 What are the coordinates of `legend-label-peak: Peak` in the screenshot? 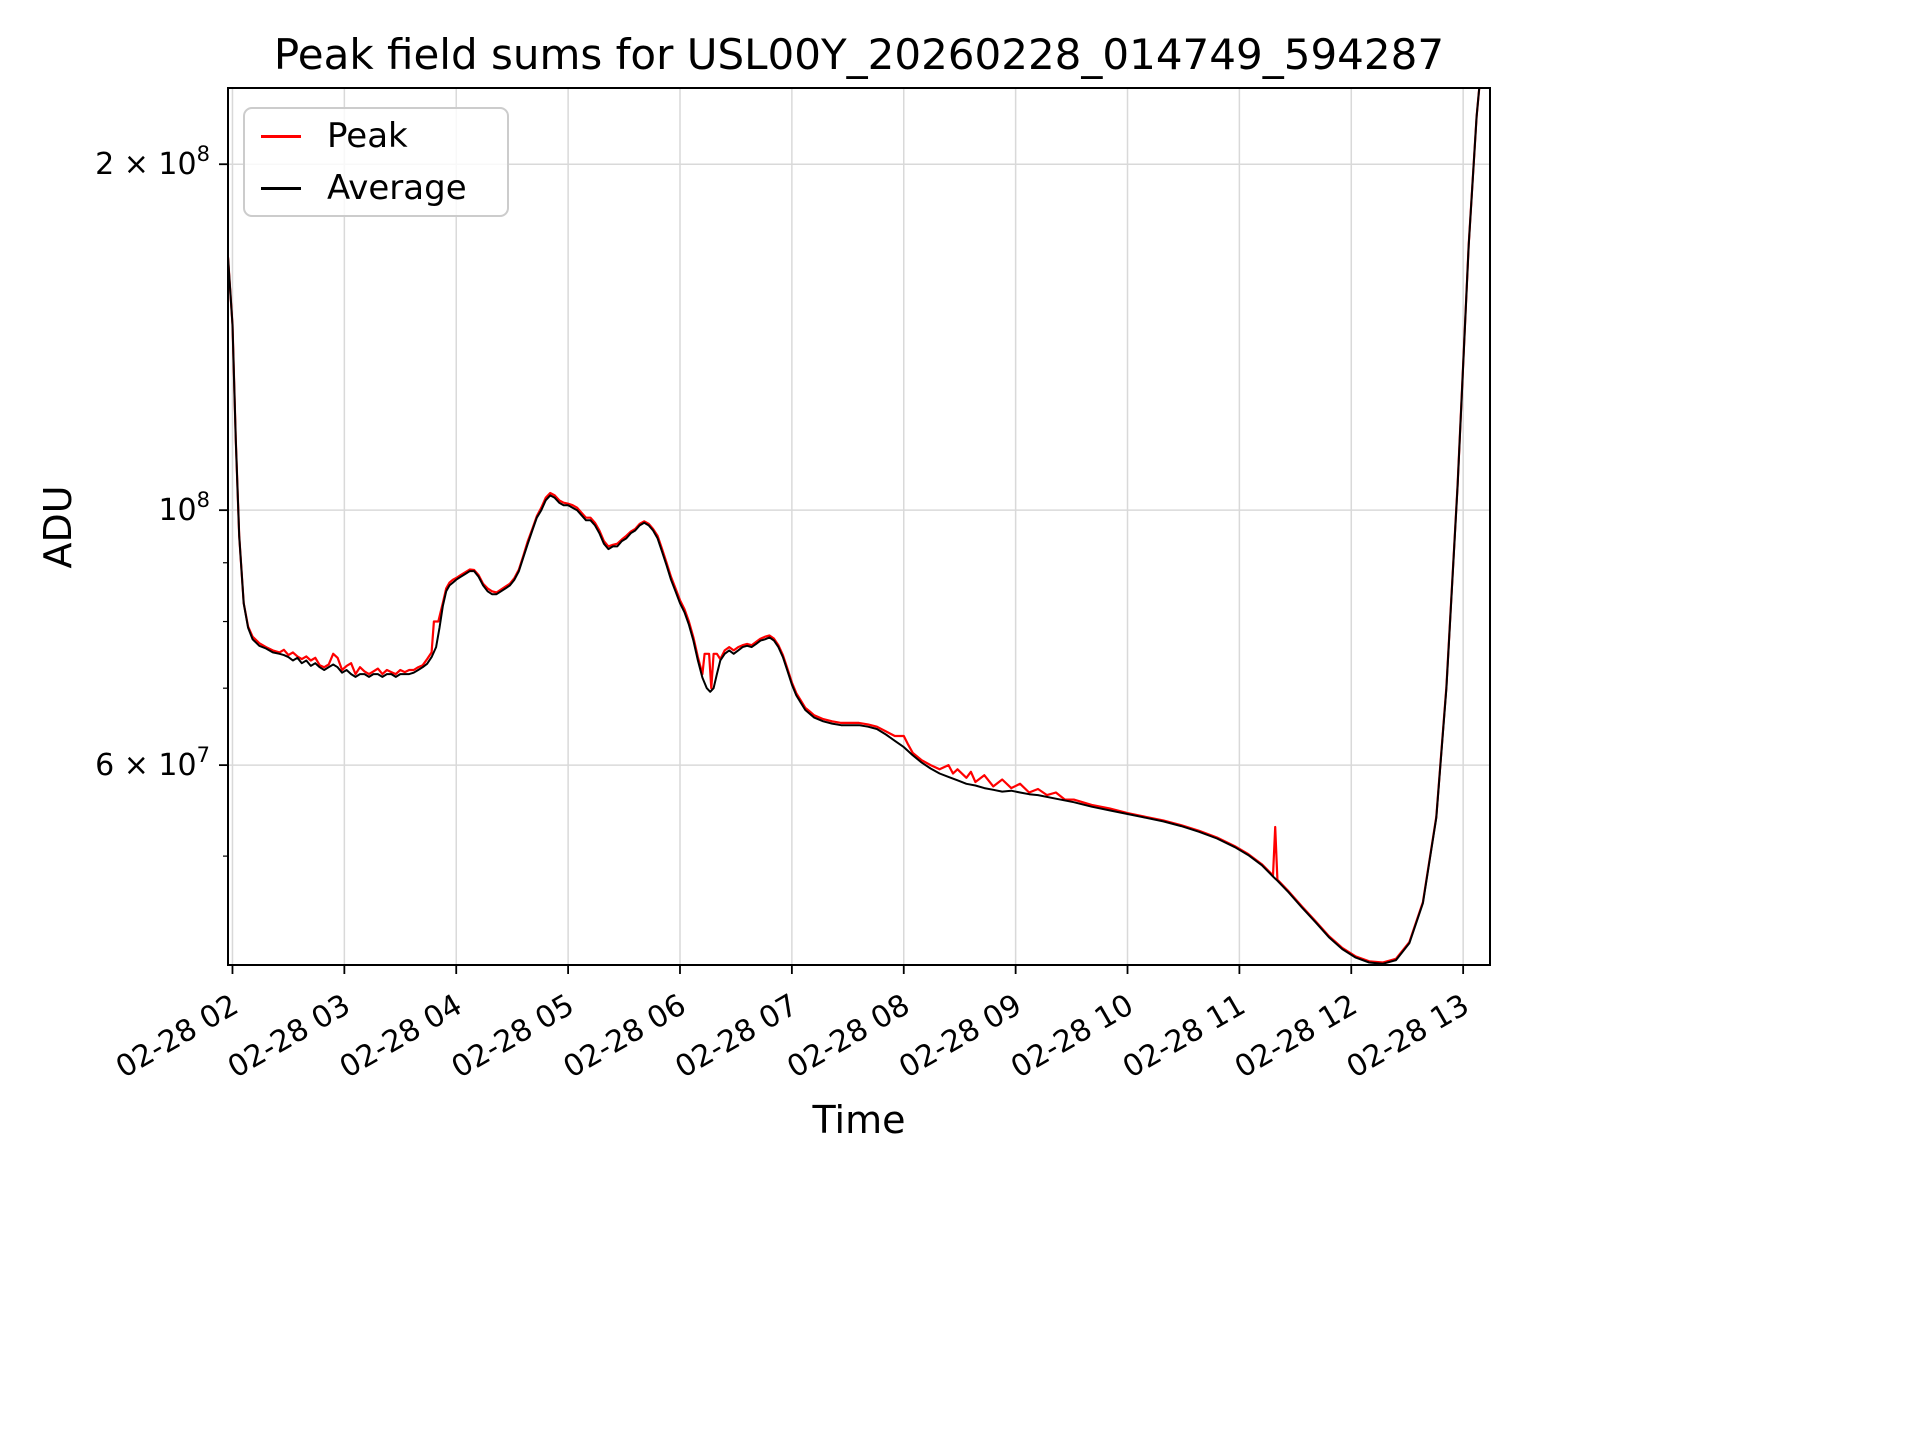 It's located at (367, 136).